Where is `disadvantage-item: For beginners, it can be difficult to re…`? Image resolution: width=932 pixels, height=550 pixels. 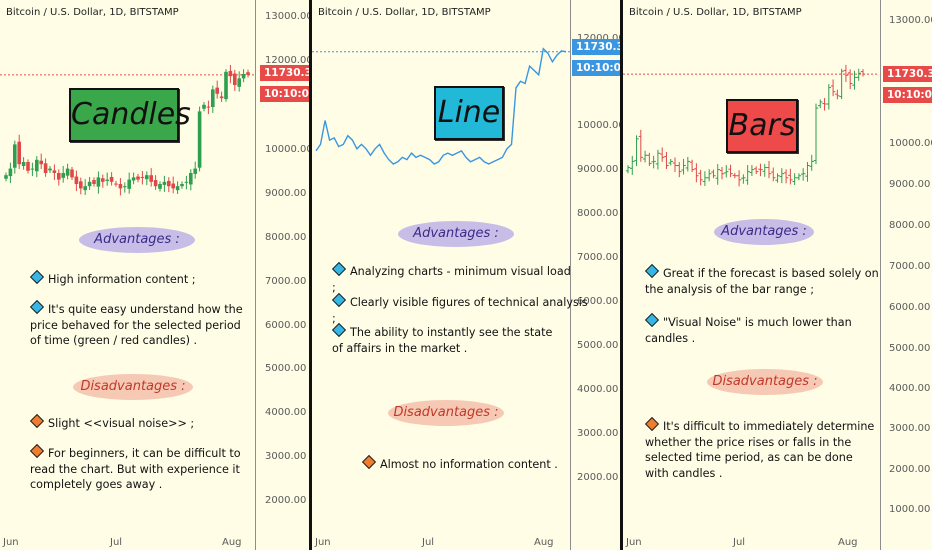
disadvantage-item: For beginners, it can be difficult to re… is located at coordinates (143, 468).